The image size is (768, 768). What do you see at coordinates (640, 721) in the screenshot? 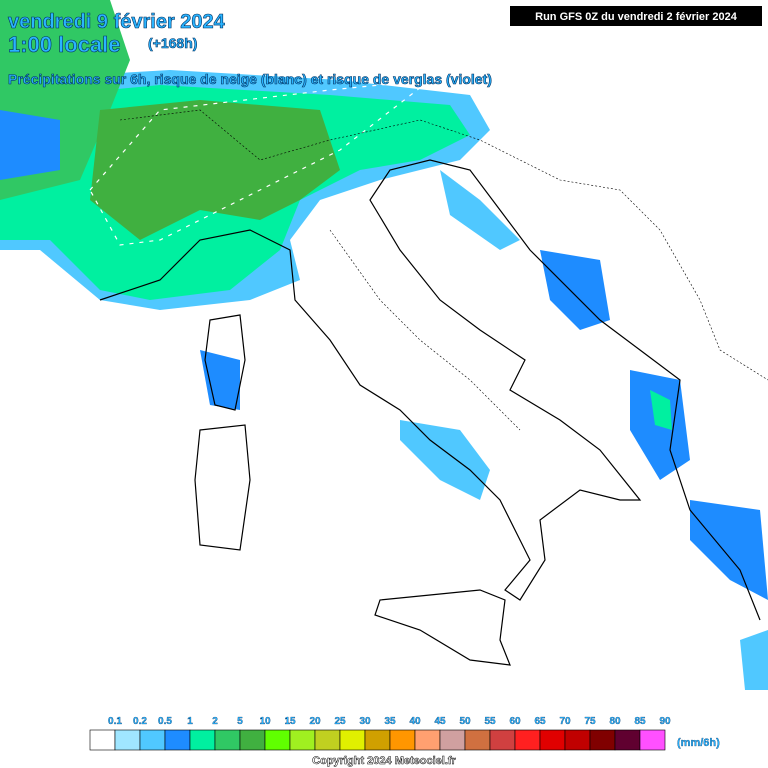
I see `legend-label: 85` at bounding box center [640, 721].